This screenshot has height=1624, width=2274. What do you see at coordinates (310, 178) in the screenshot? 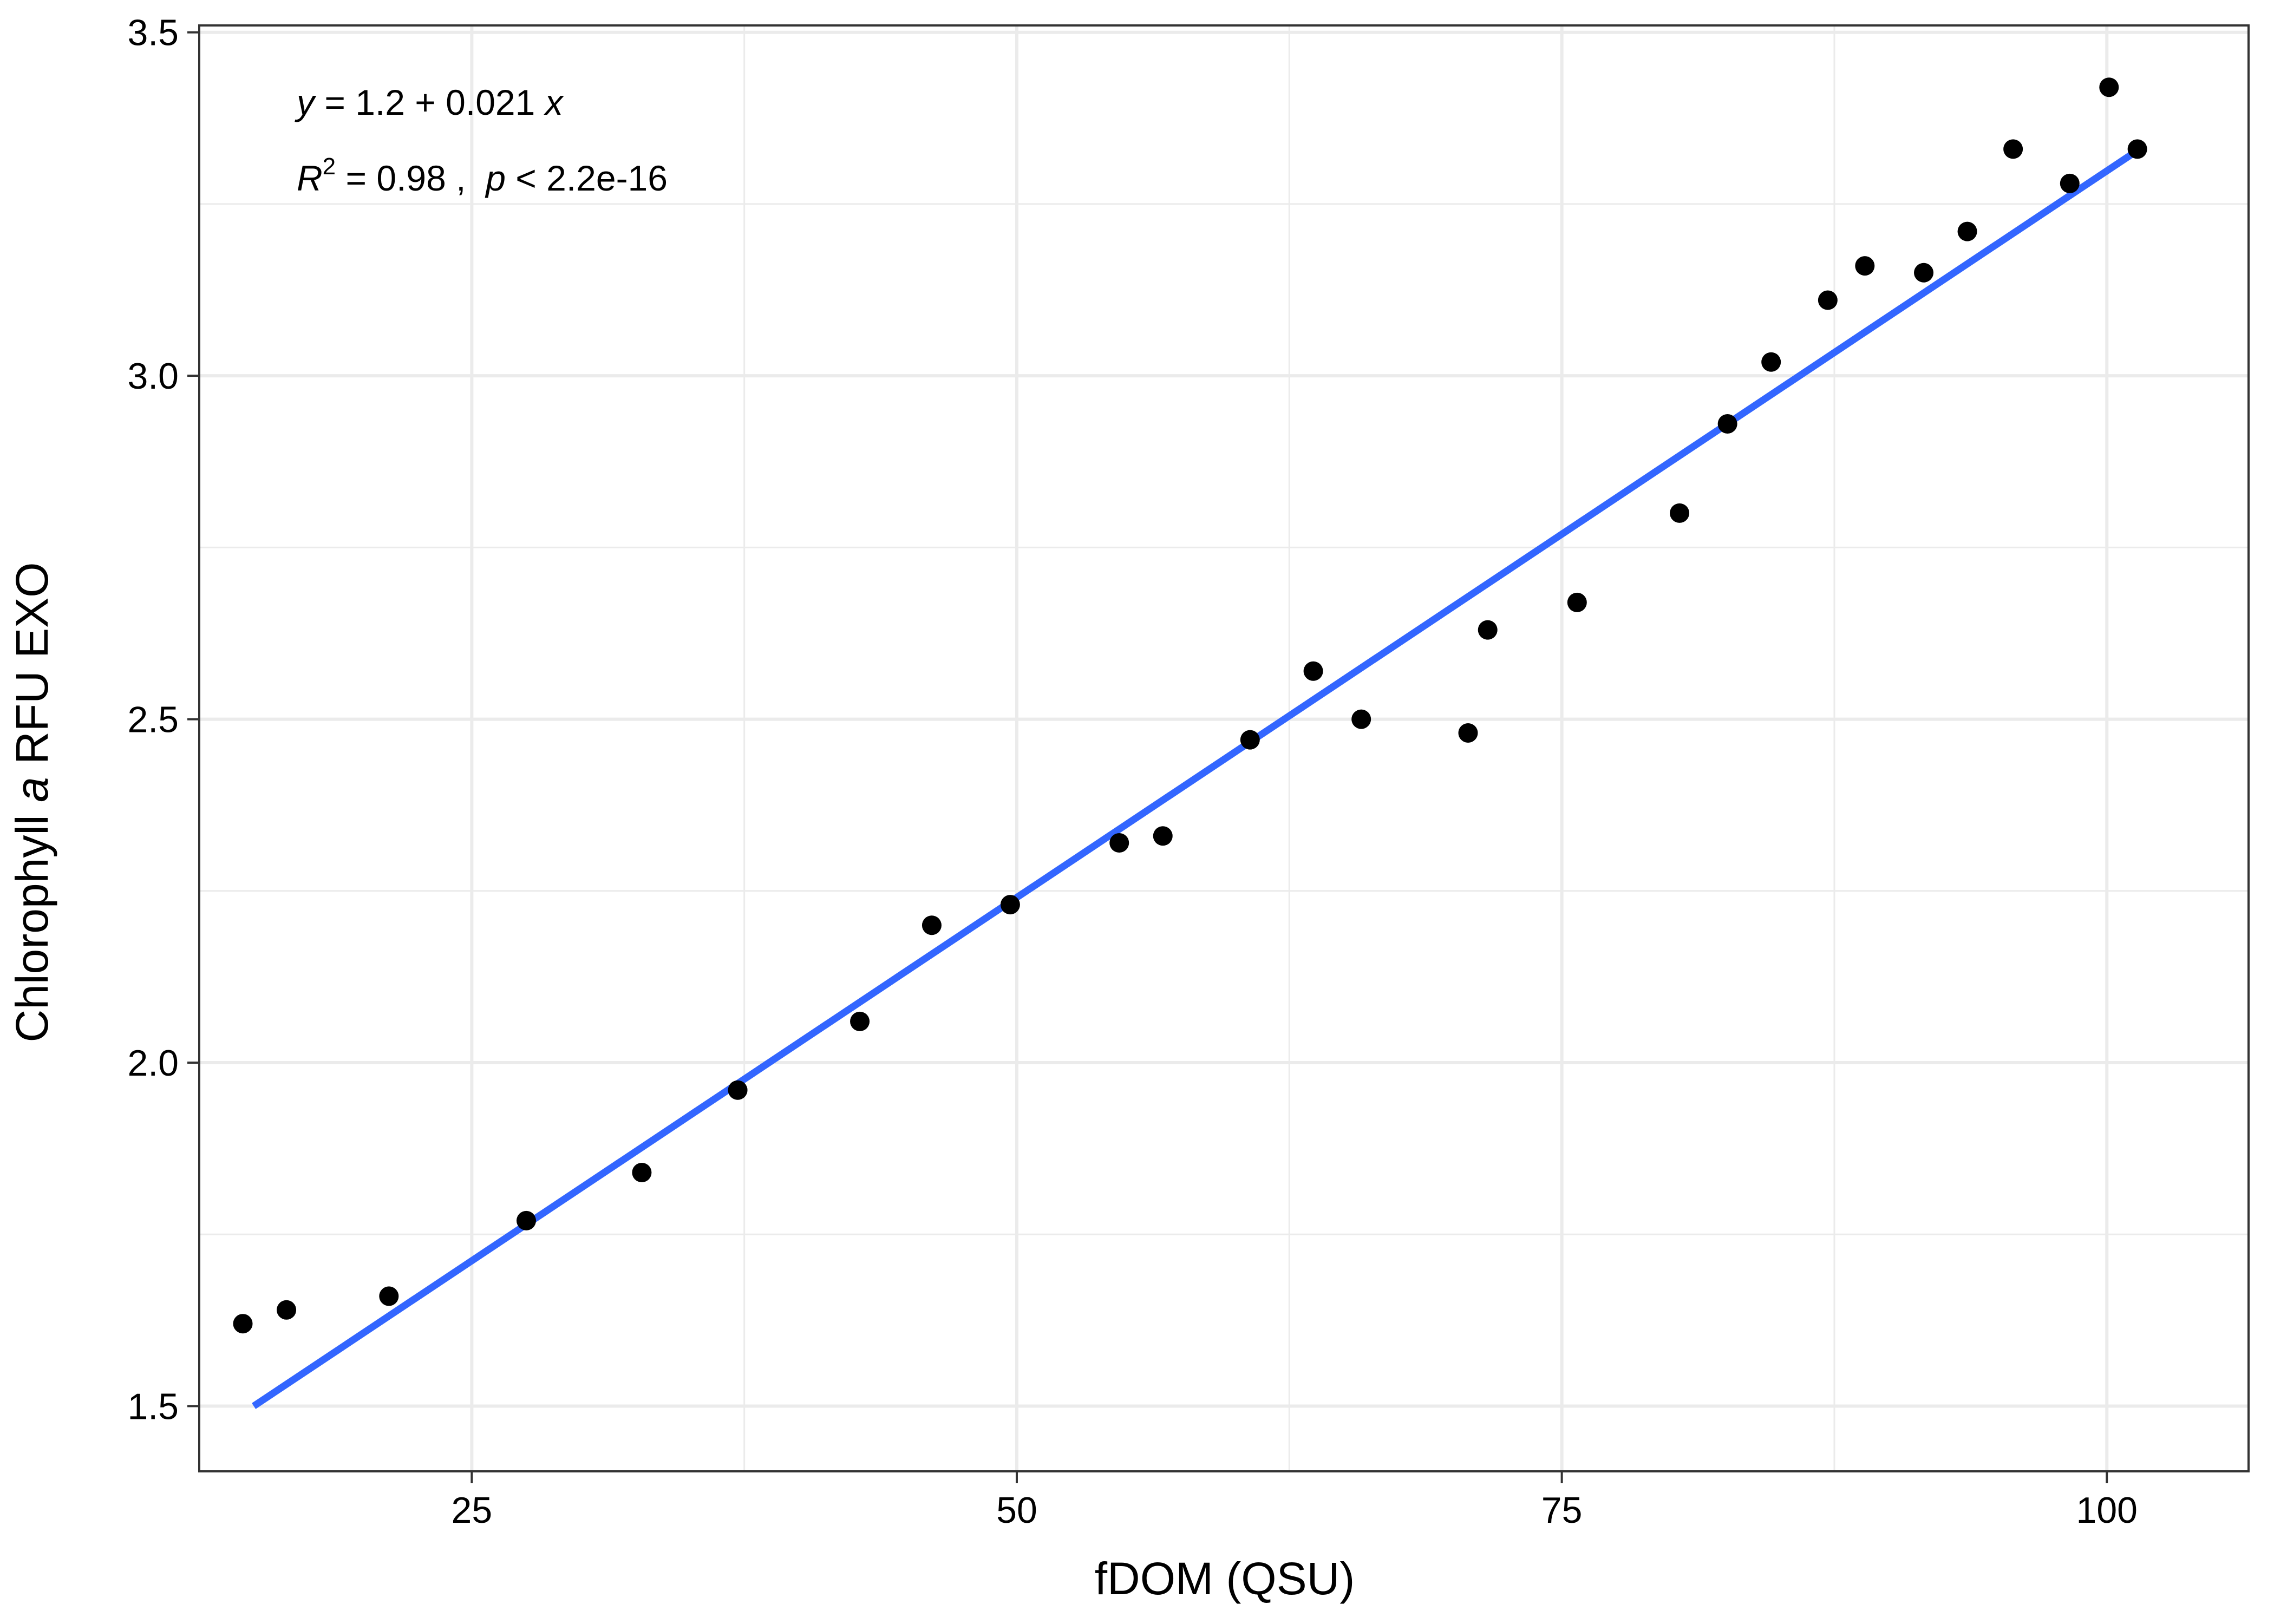
I see `stats-r: R` at bounding box center [310, 178].